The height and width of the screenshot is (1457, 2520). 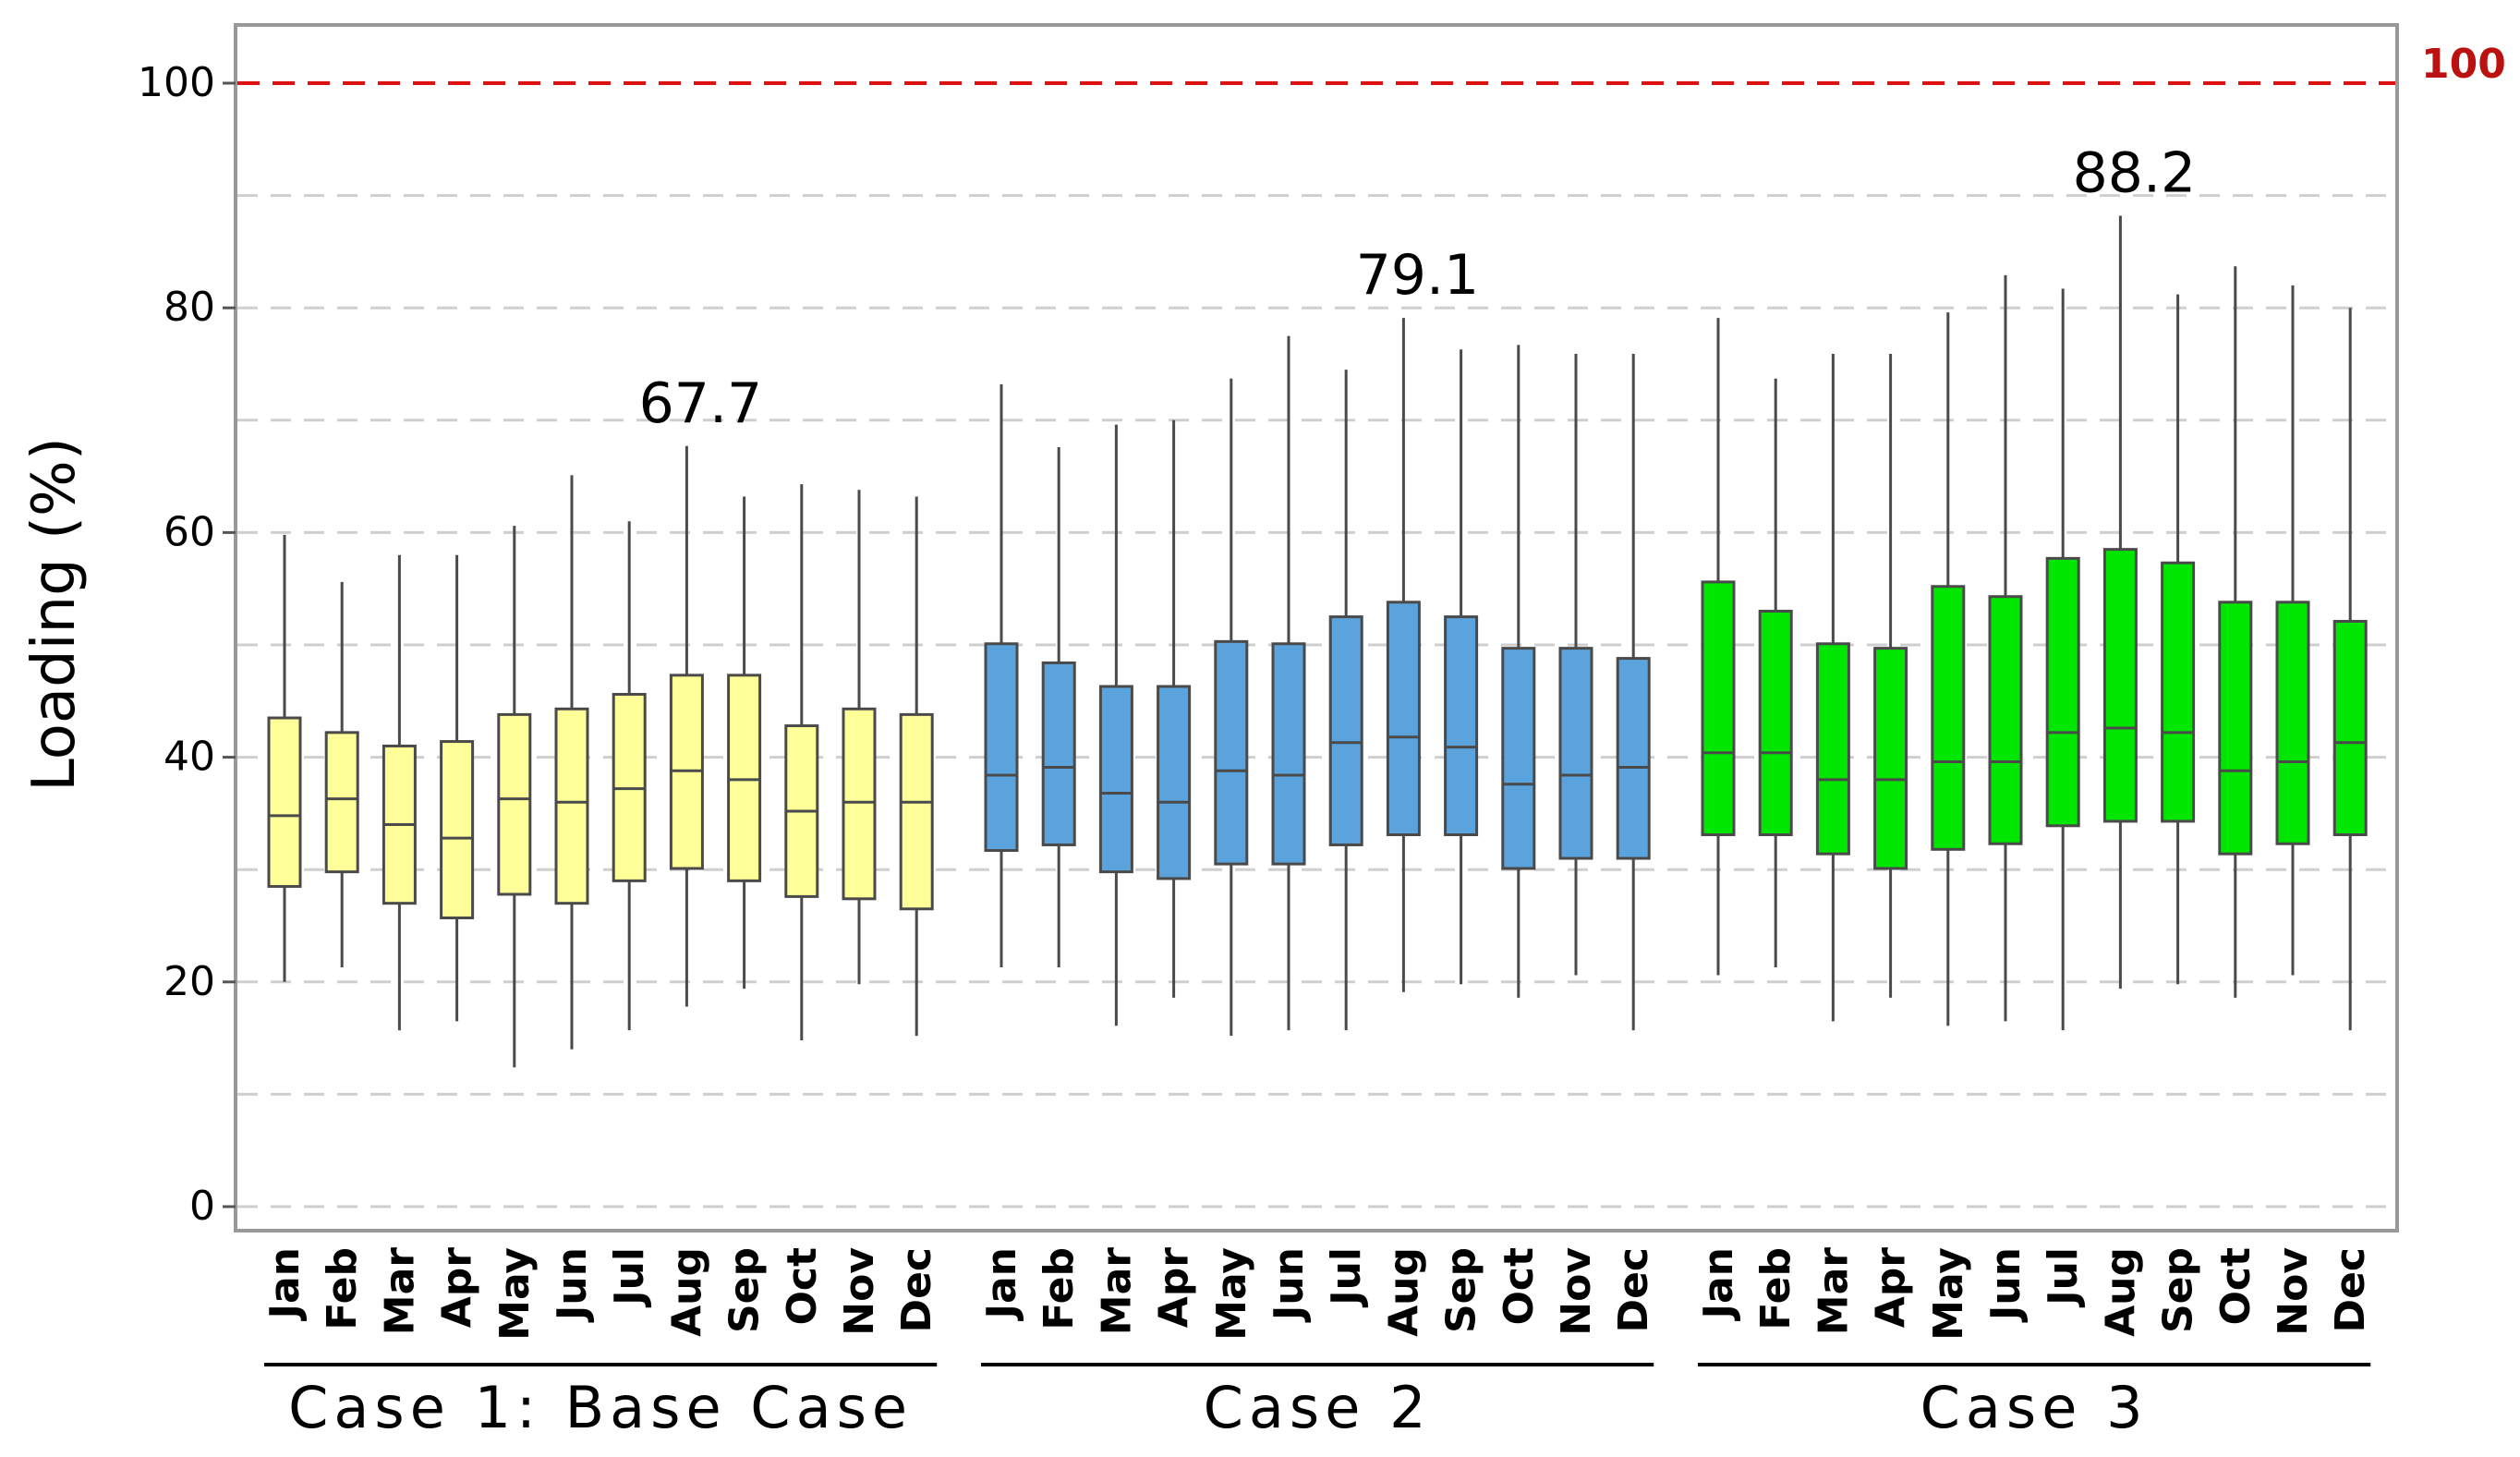 I want to click on box-case-3-jul, so click(x=2062, y=660).